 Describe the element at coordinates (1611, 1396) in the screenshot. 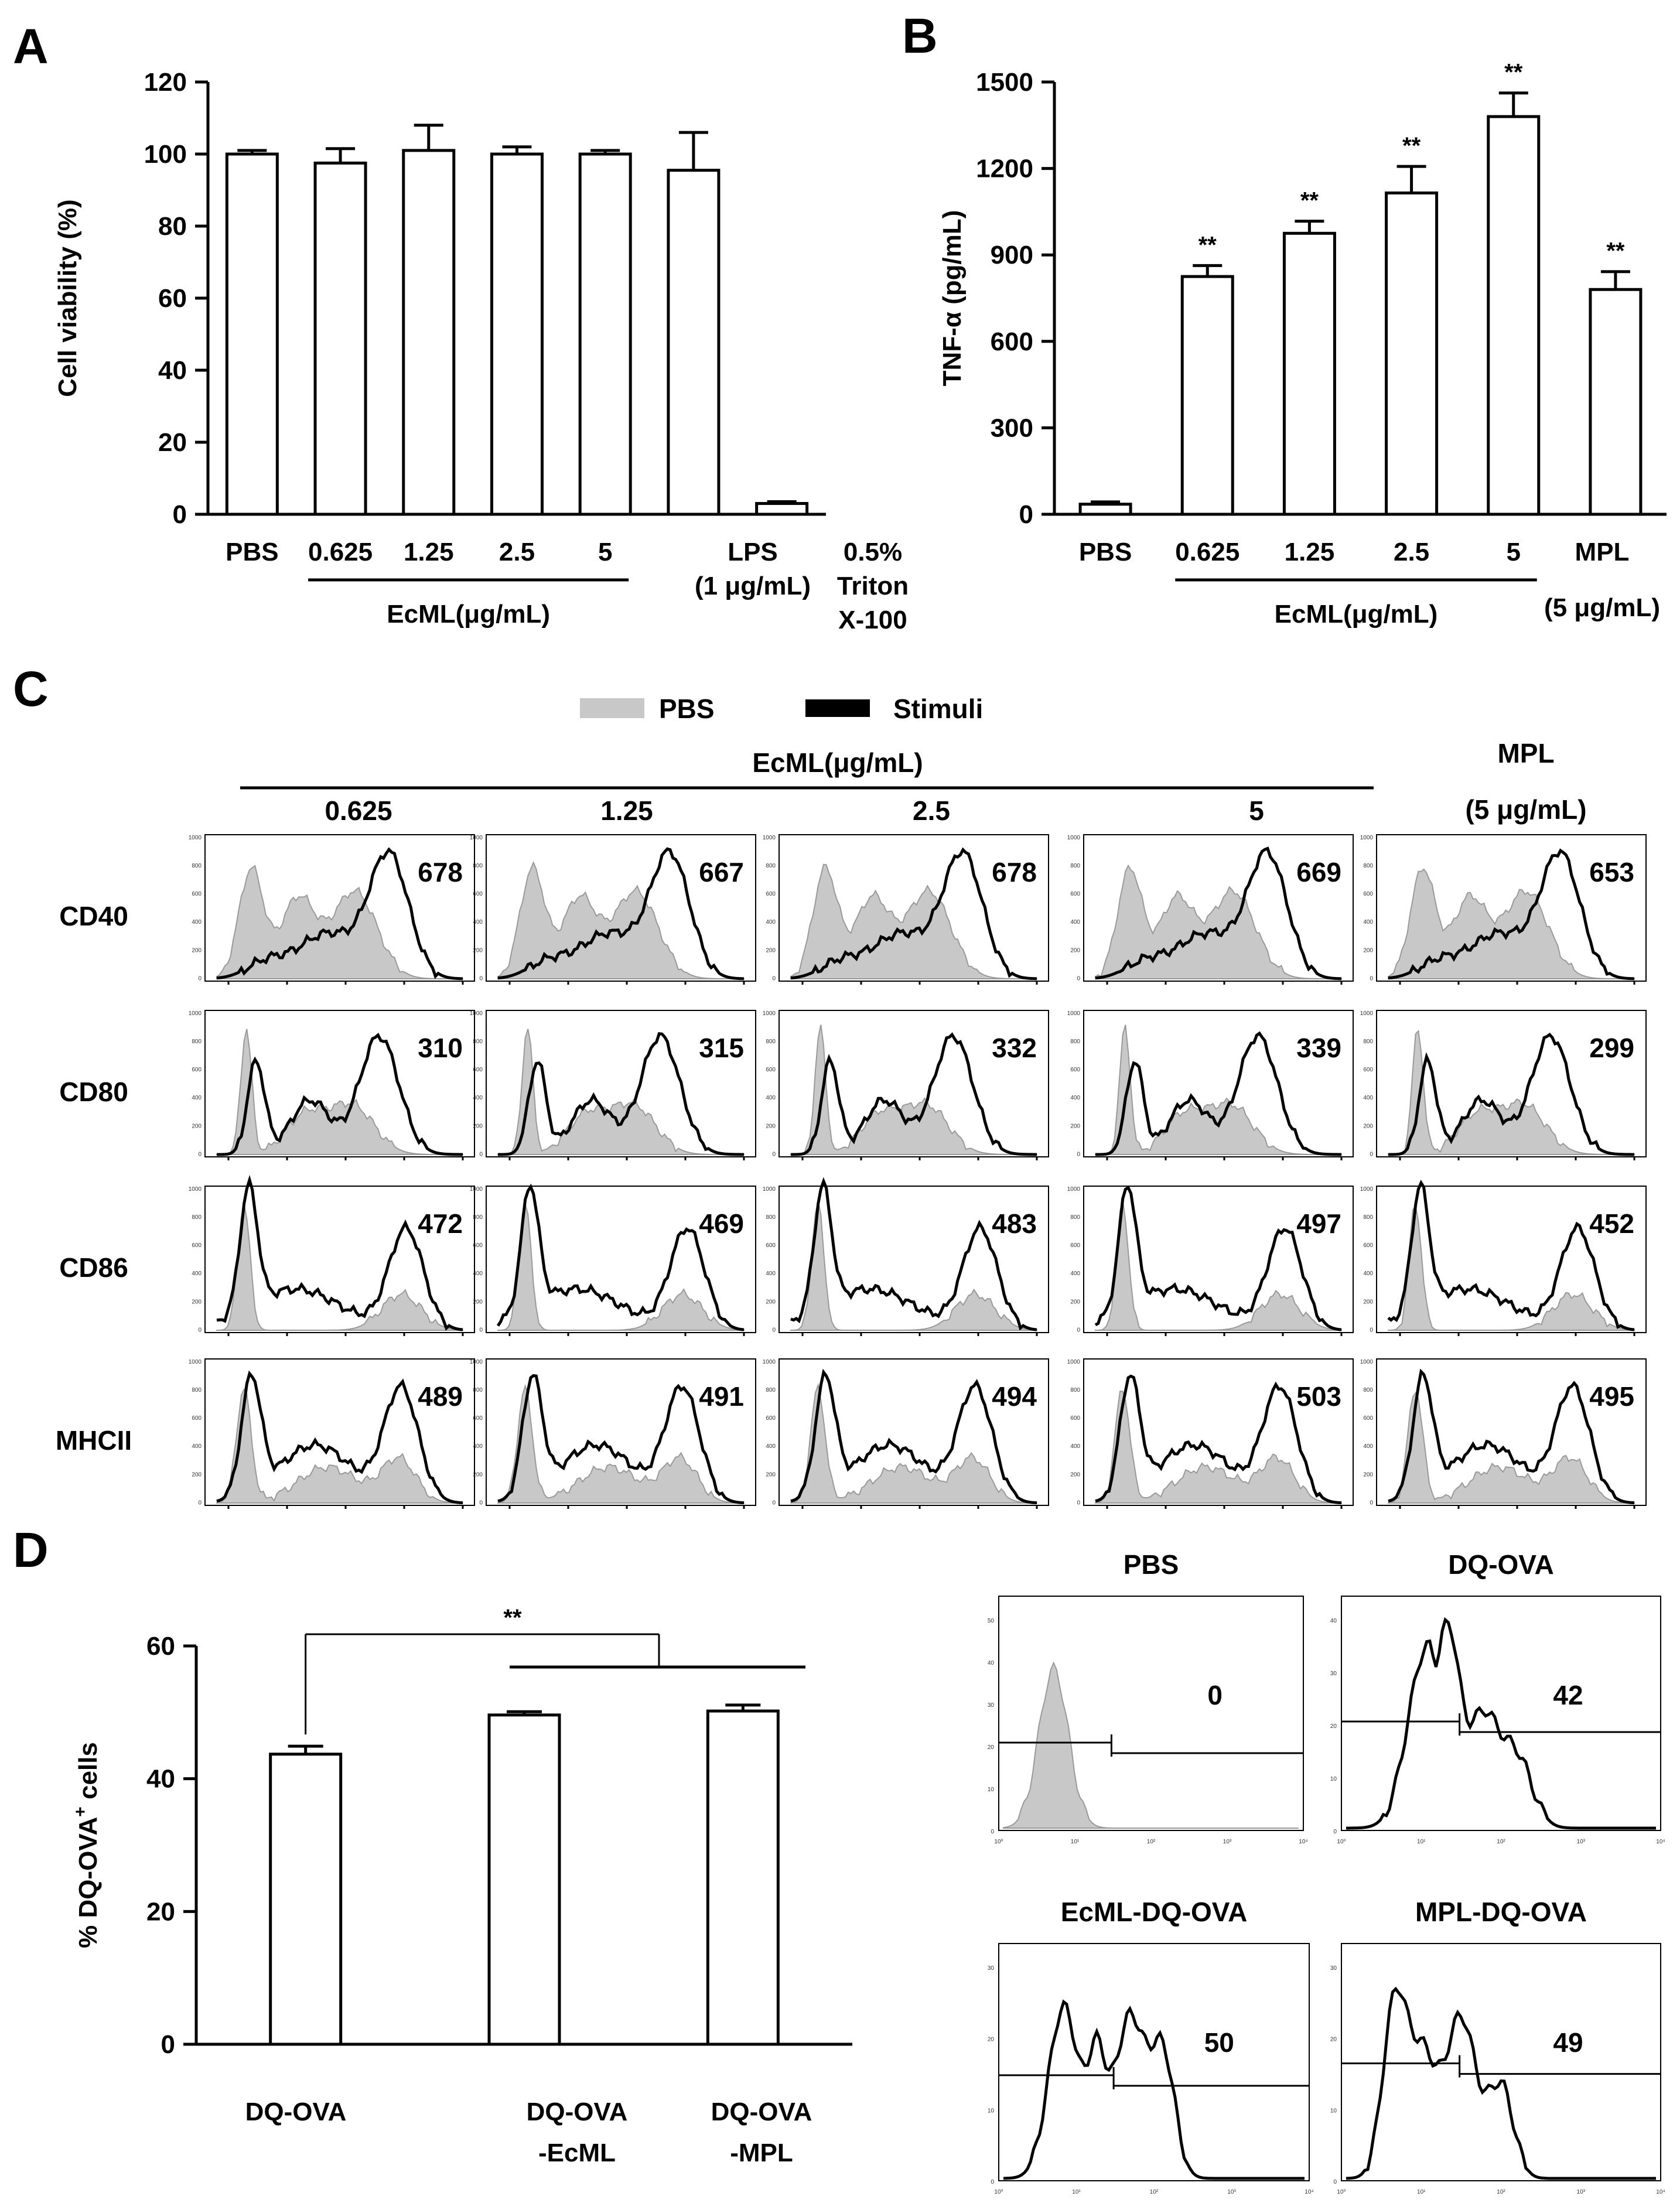

I see `mfi-value: 495` at that location.